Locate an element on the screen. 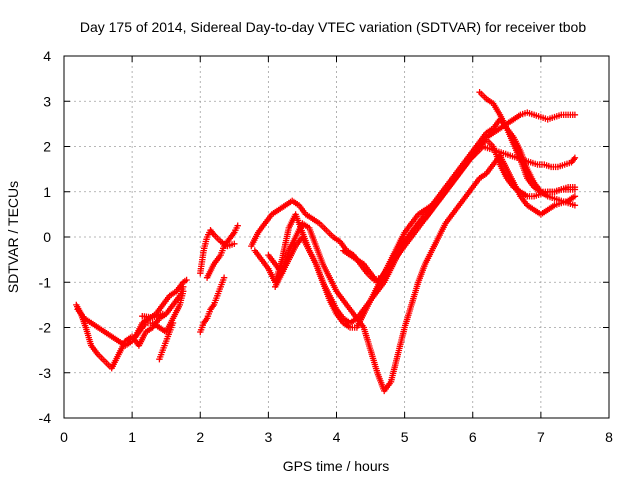 The height and width of the screenshot is (480, 640). x-tick-label: 8 is located at coordinates (609, 437).